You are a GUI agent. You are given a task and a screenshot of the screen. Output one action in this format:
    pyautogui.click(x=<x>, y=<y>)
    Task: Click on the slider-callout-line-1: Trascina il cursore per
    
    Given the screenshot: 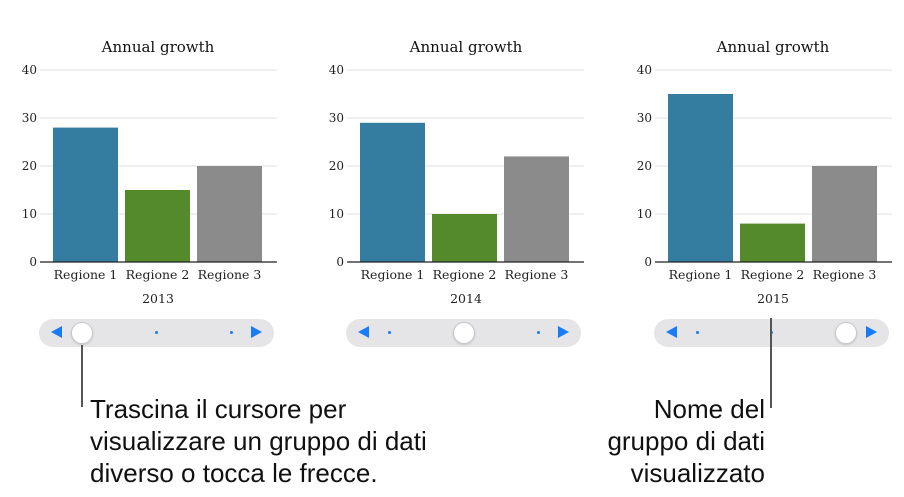 What is the action you would take?
    pyautogui.click(x=218, y=409)
    